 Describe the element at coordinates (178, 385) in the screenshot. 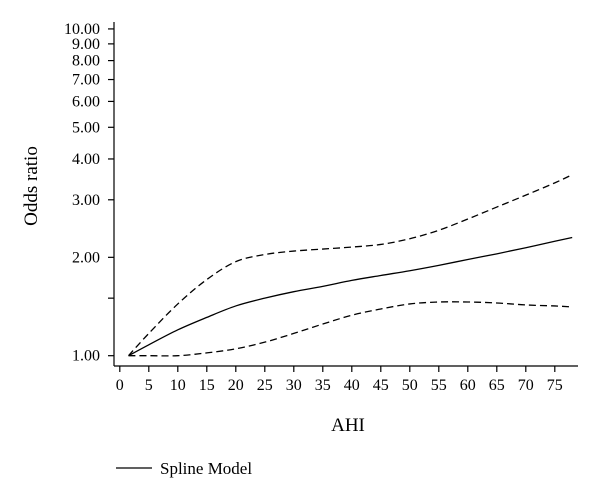

I see `x-tick-label: 10` at that location.